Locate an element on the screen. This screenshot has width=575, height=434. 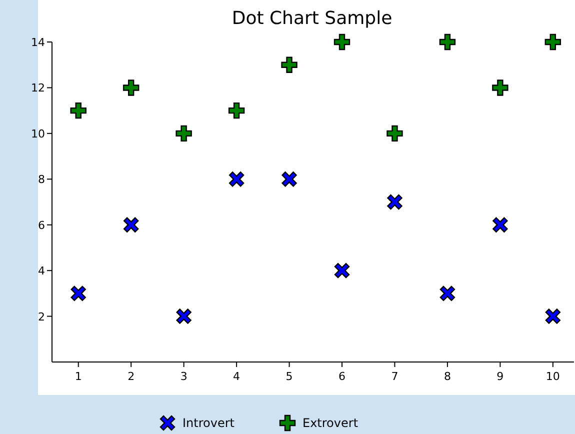
x-tick-label: 4 is located at coordinates (236, 376).